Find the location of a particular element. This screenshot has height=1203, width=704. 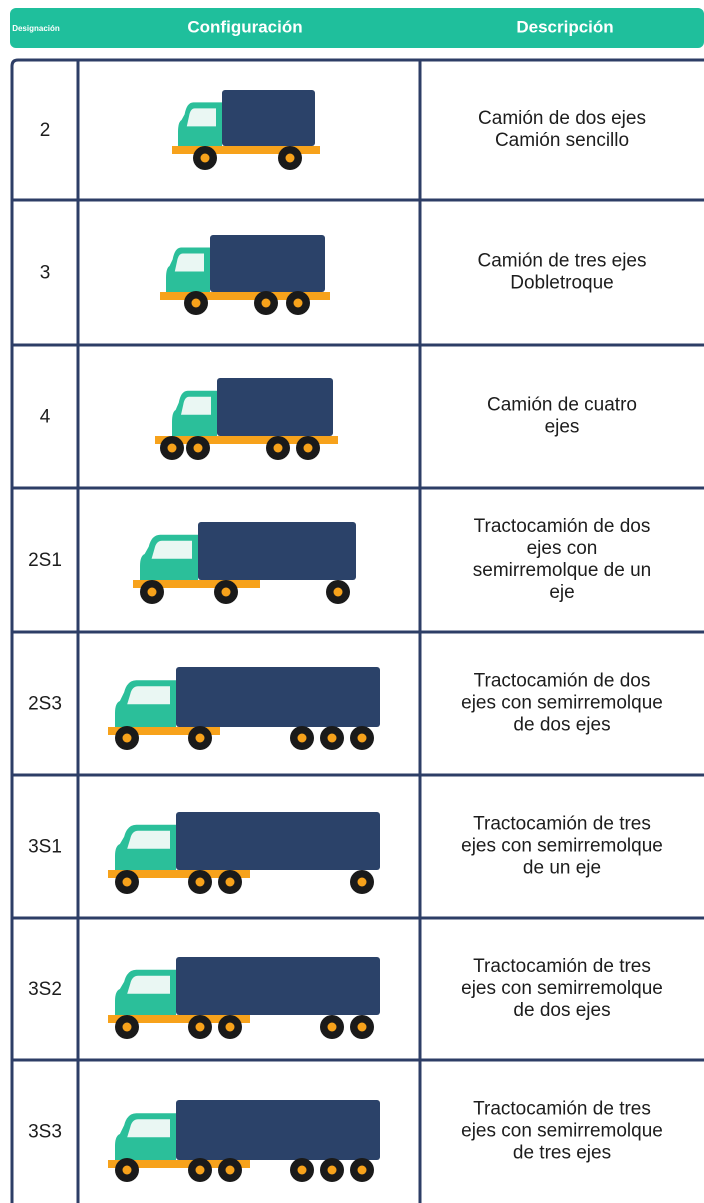

description-line: Camión de cuatro is located at coordinates (562, 405).